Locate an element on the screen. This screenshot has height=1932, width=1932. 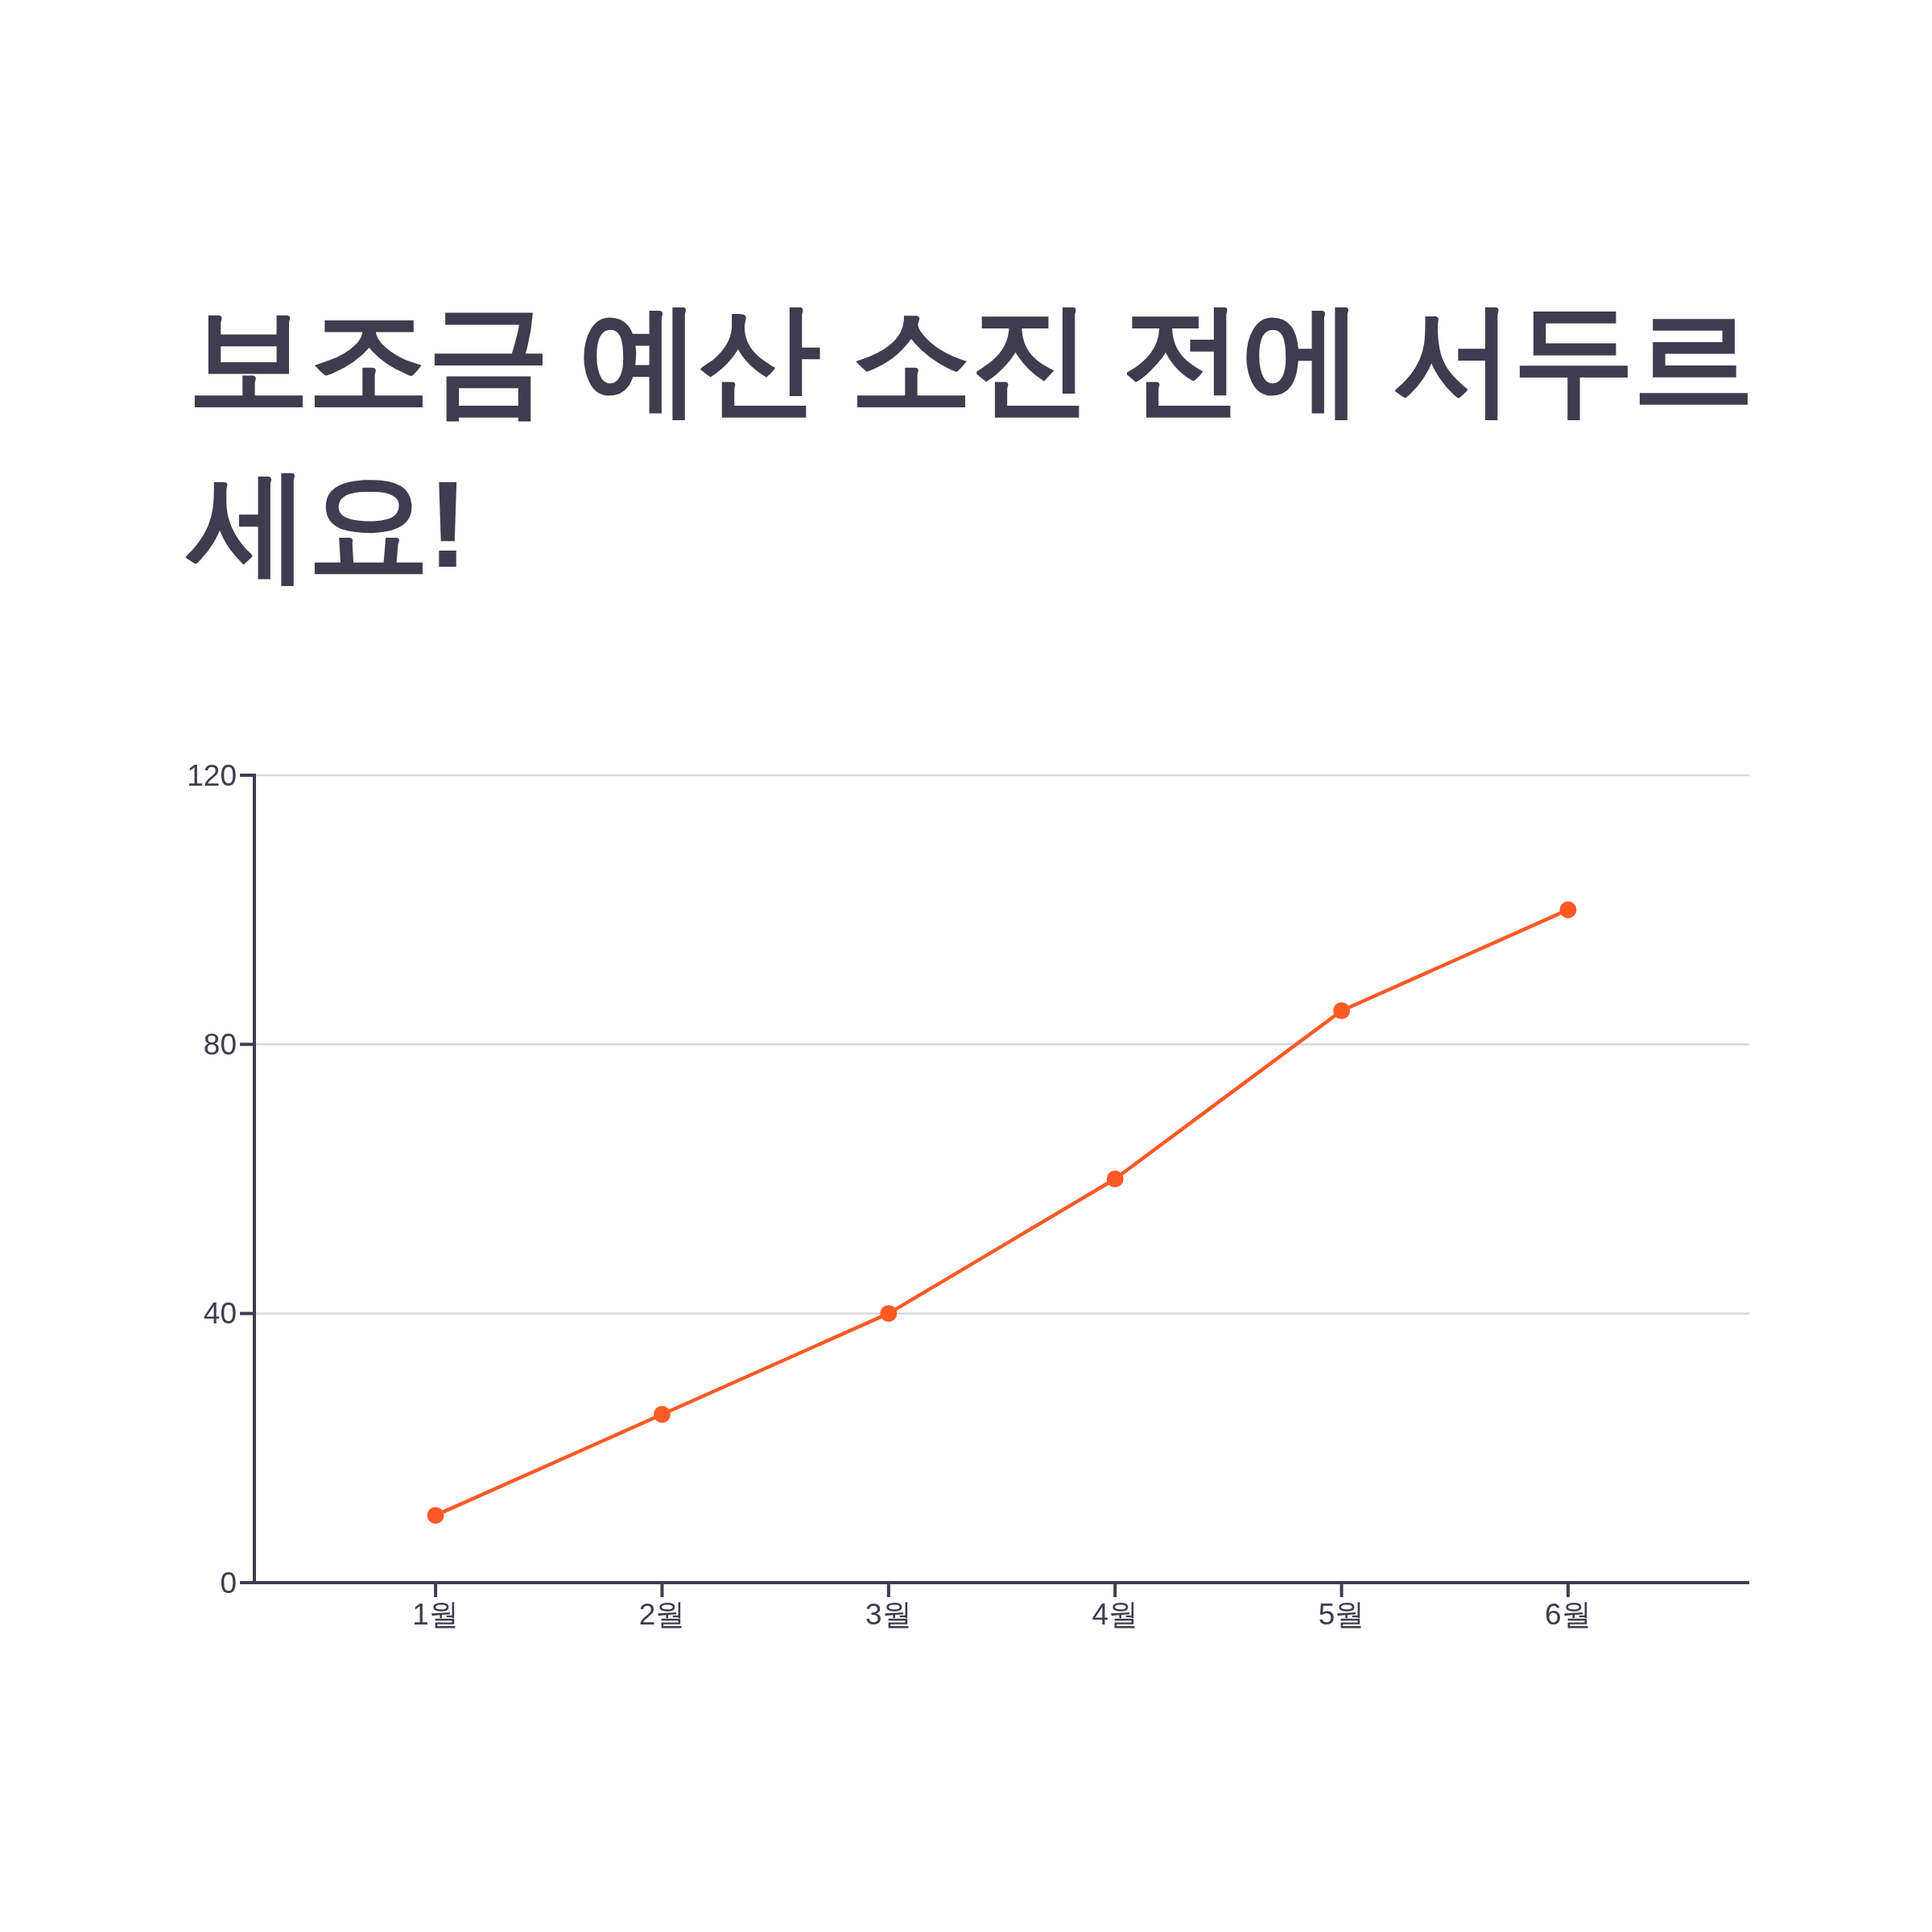
x-tick-label: 1월 is located at coordinates (435, 1614).